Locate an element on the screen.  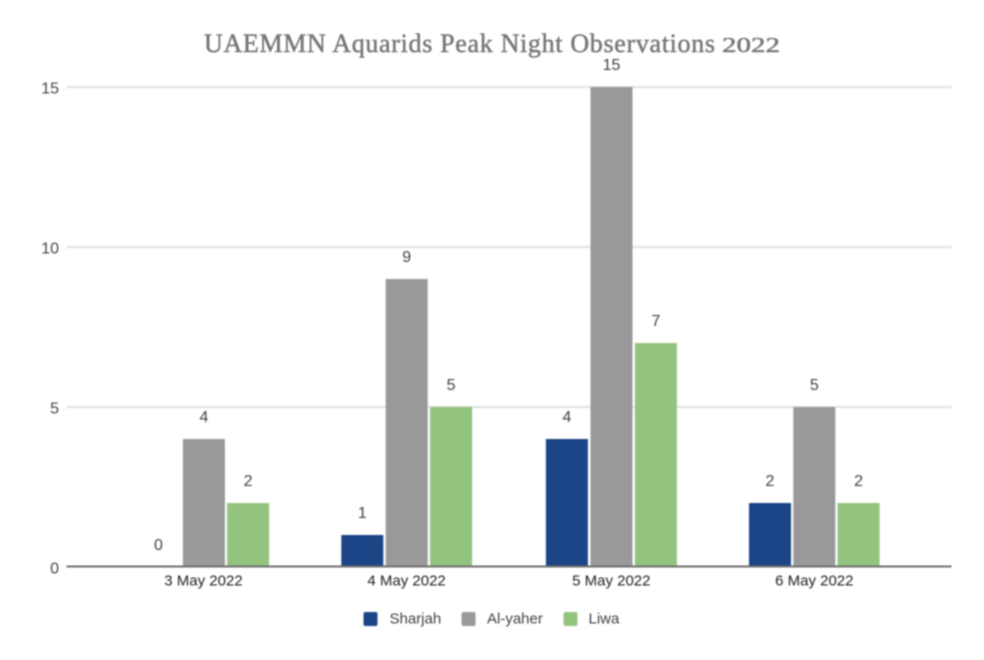
svg-text: 1 is located at coordinates (362, 513).